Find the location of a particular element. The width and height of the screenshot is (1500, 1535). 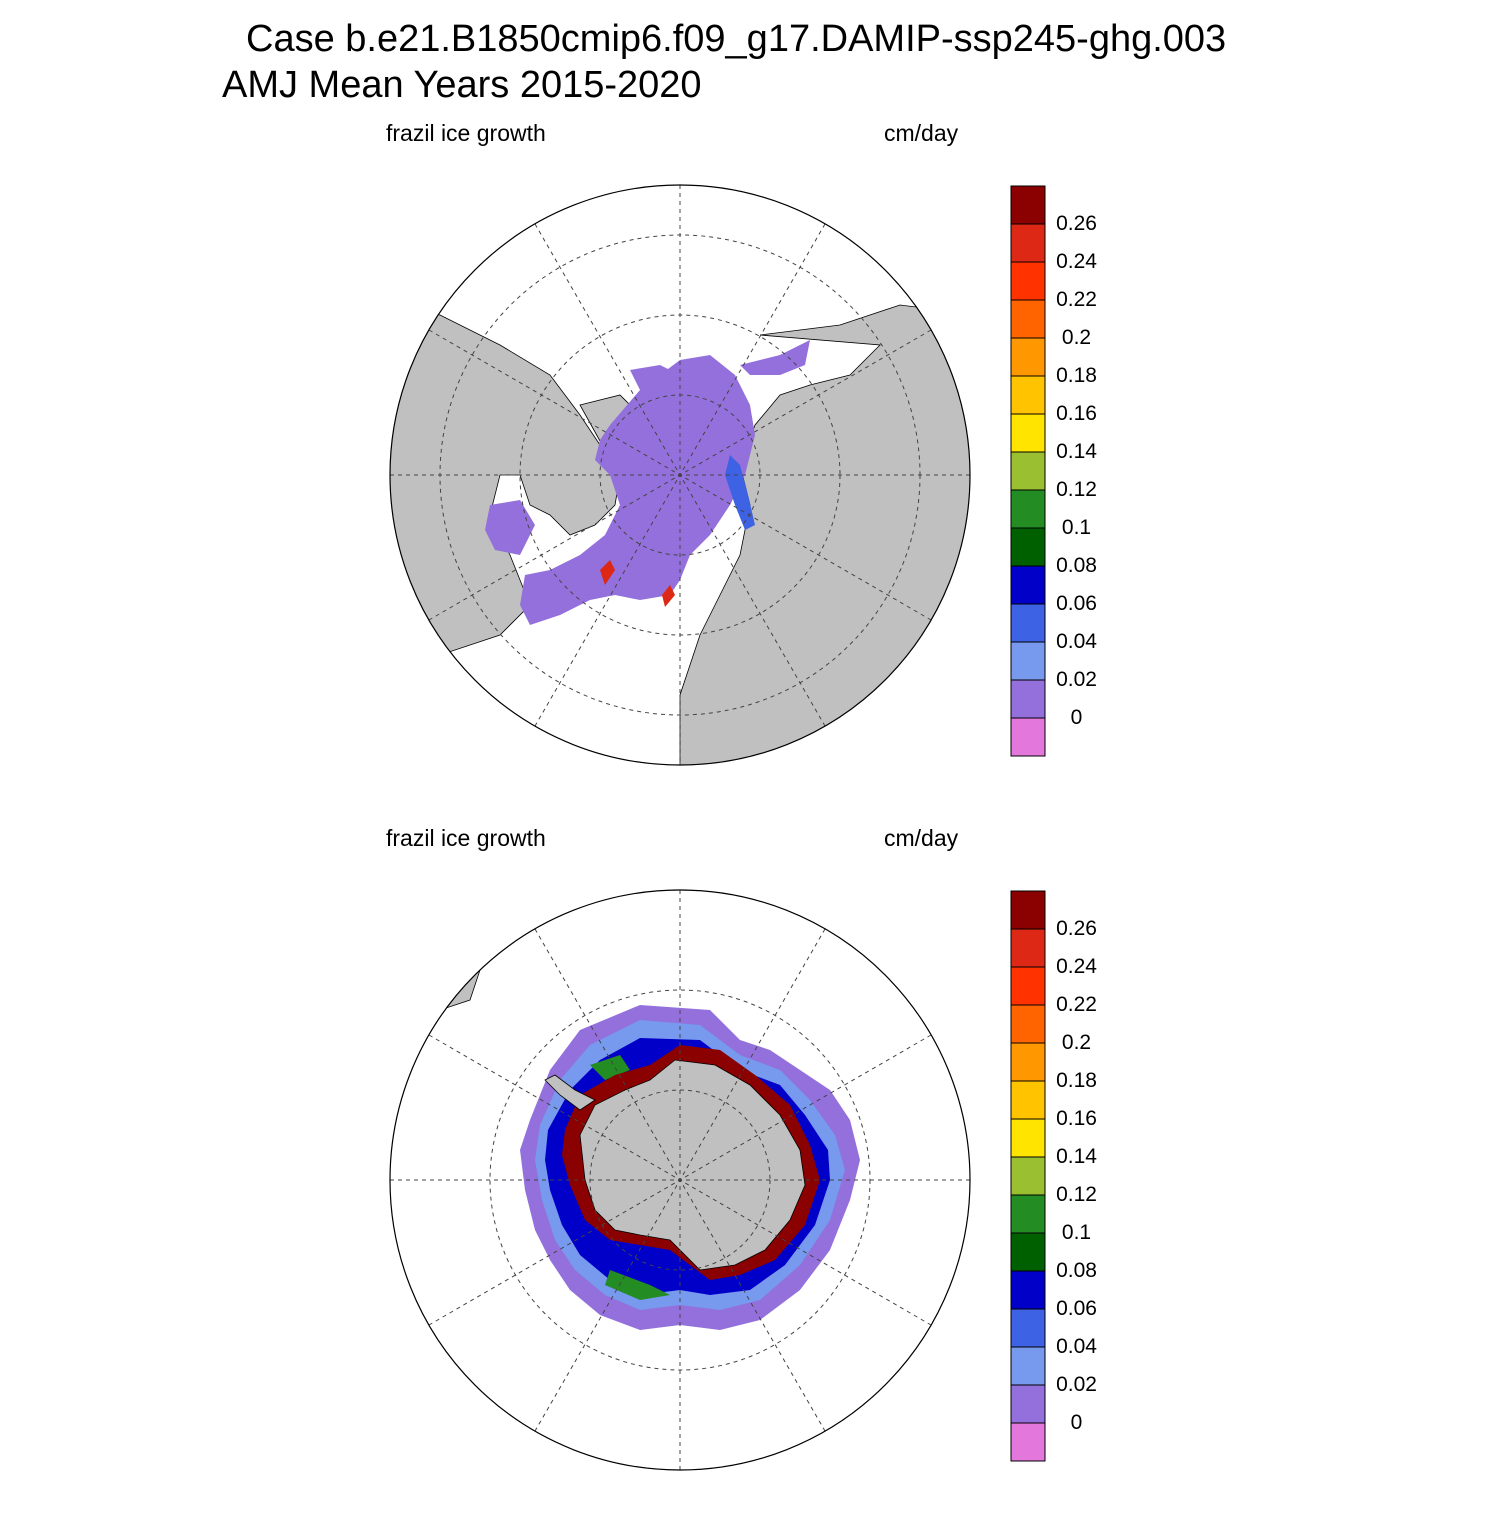

north-map-border is located at coordinates (680, 475).